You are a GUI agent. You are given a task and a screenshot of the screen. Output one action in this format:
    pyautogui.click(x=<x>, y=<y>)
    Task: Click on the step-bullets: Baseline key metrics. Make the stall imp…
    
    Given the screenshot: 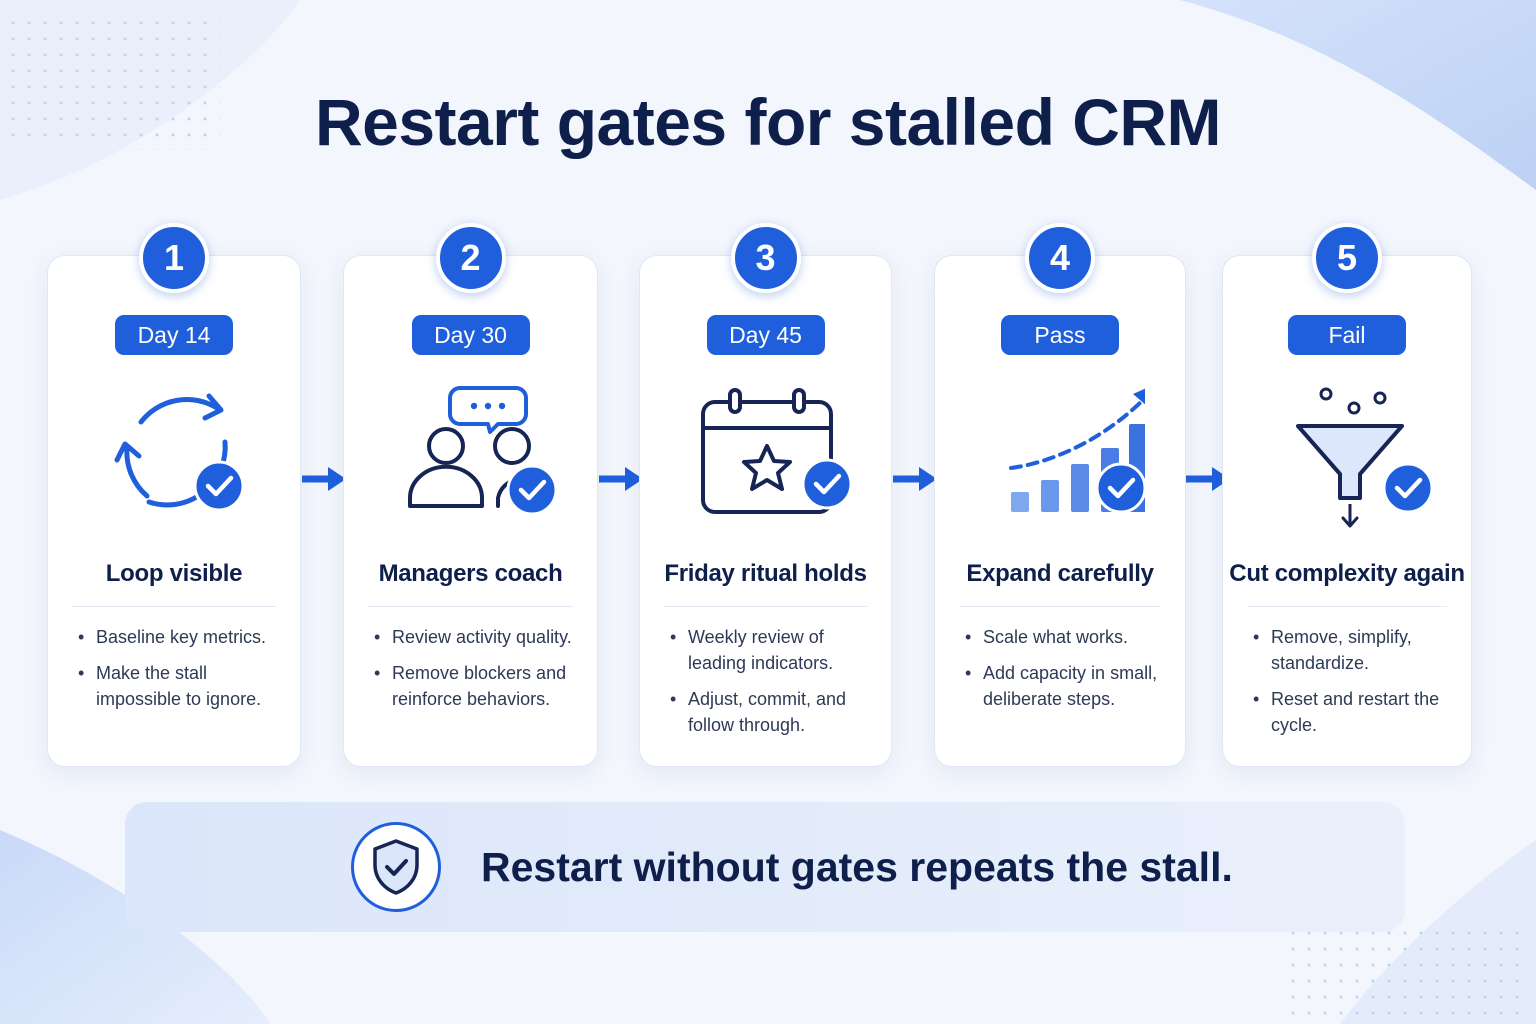 What is the action you would take?
    pyautogui.click(x=181, y=673)
    